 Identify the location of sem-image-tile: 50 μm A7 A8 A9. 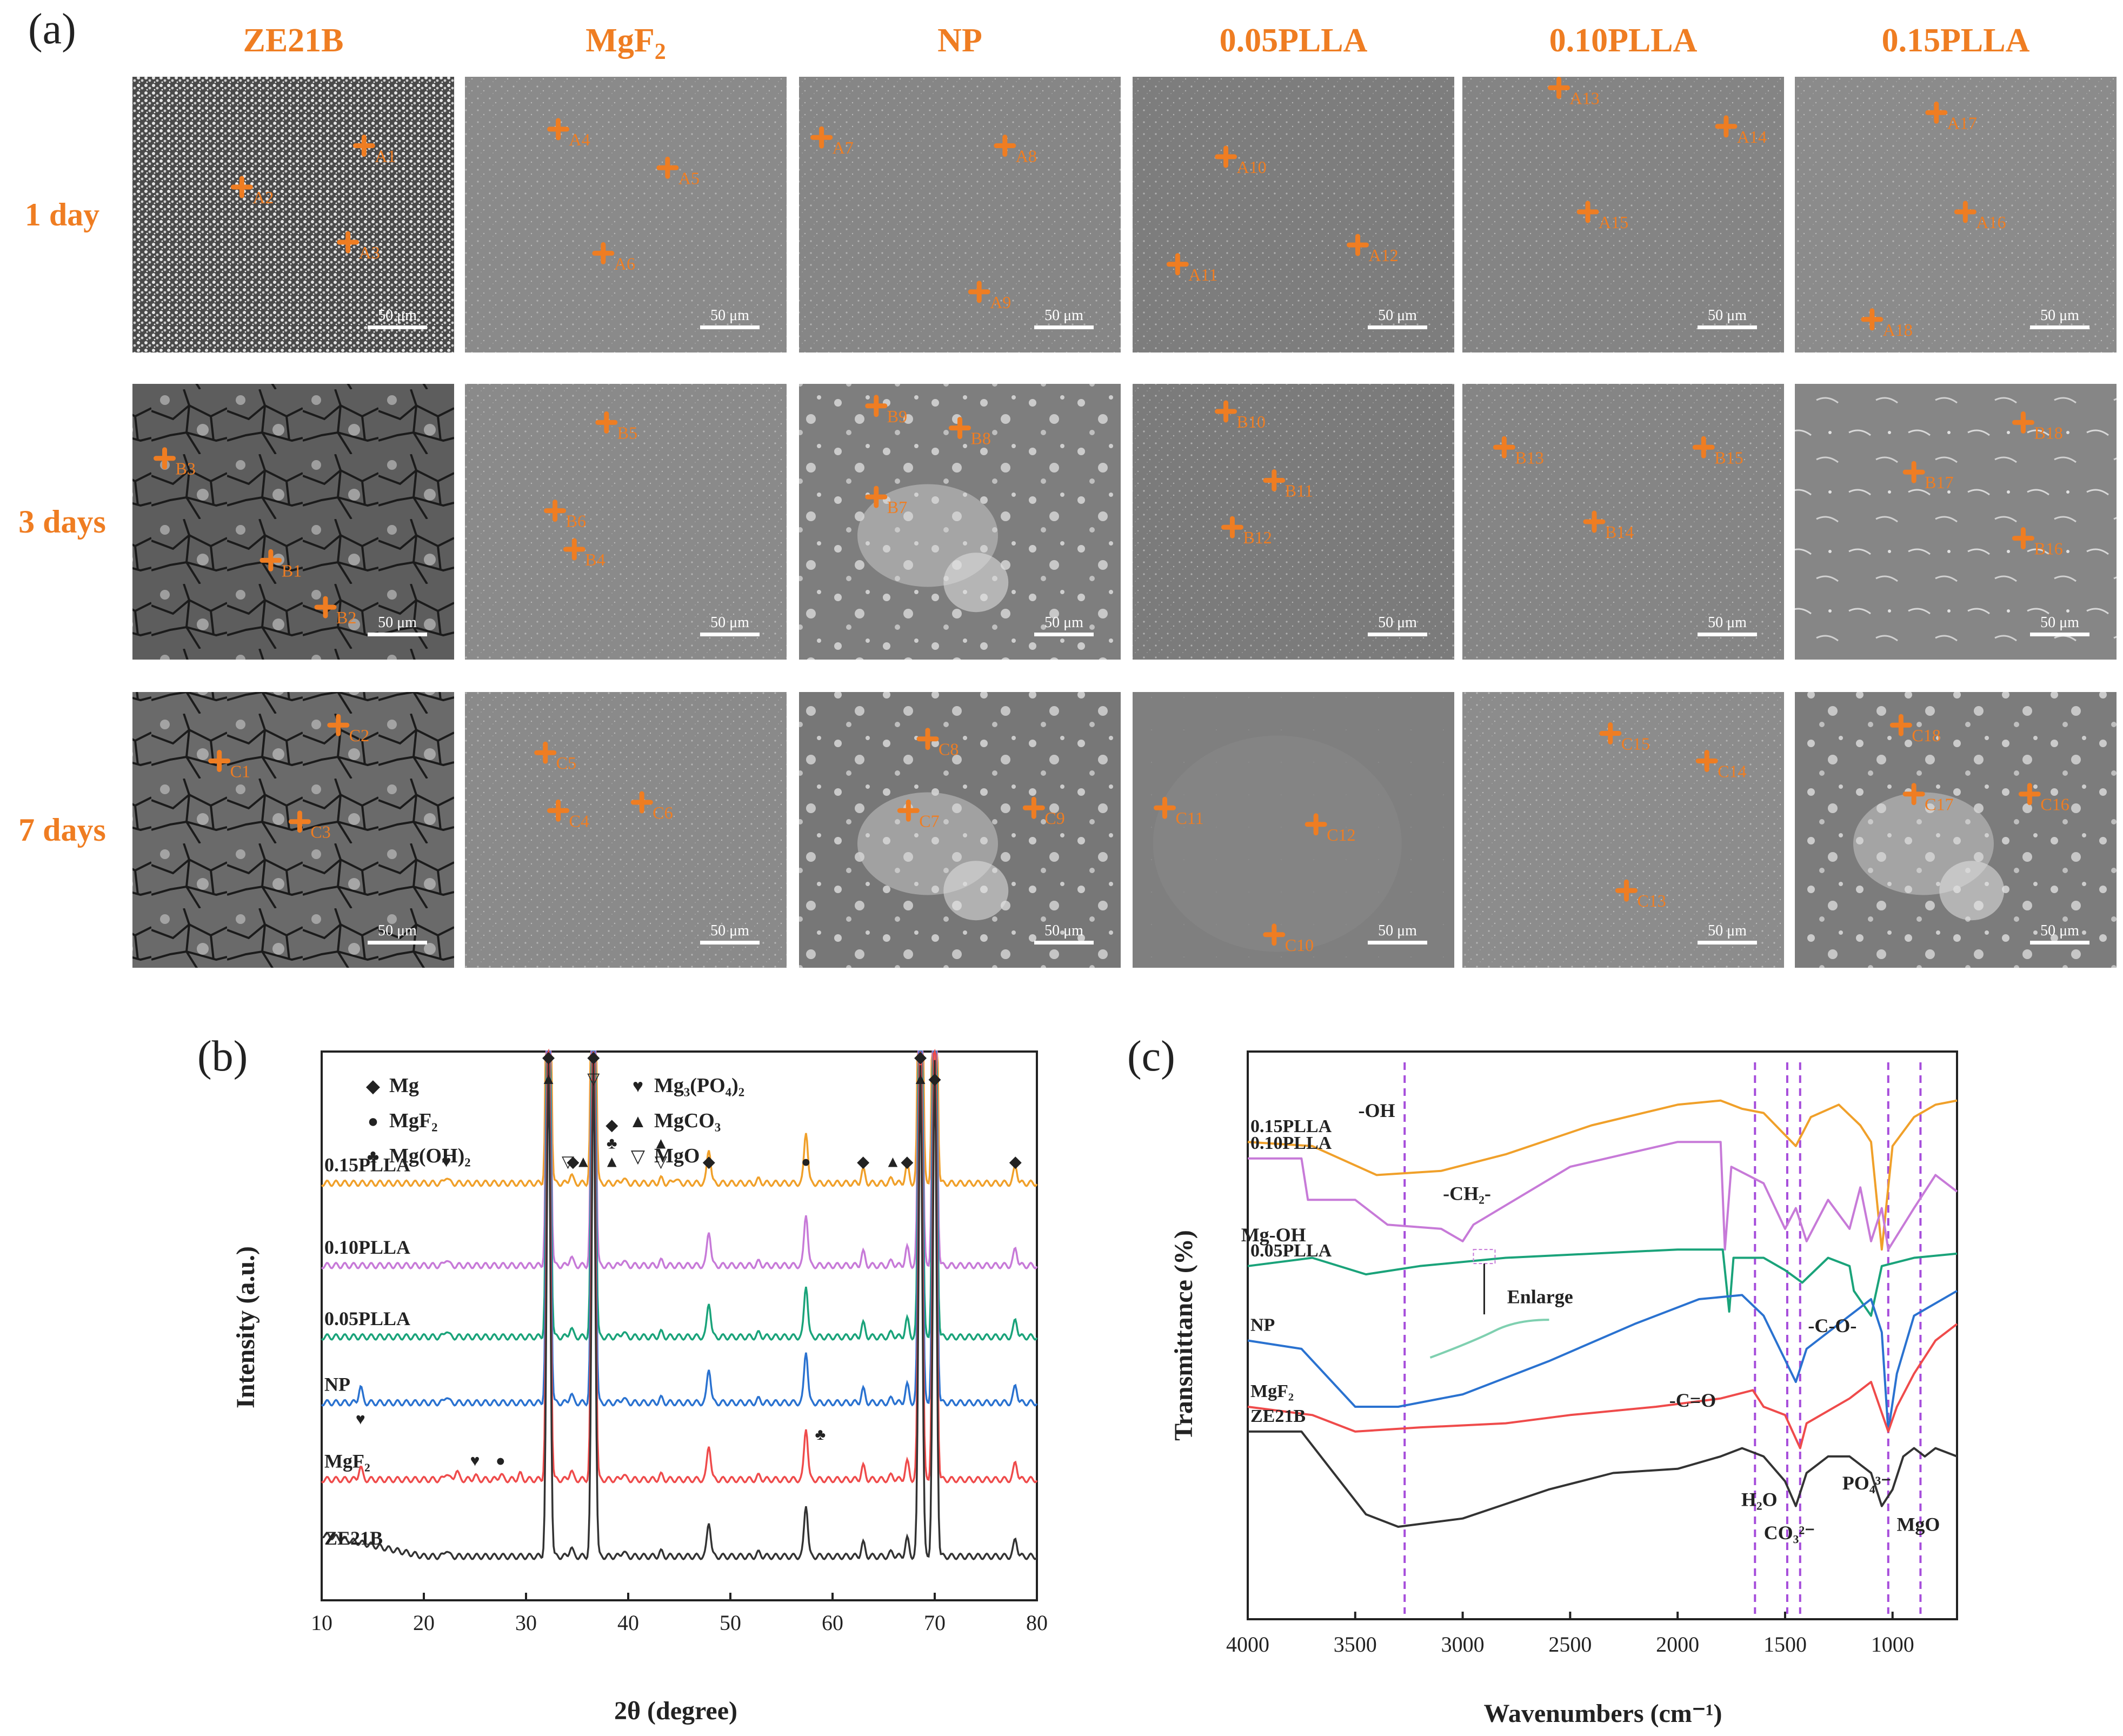
(960, 214).